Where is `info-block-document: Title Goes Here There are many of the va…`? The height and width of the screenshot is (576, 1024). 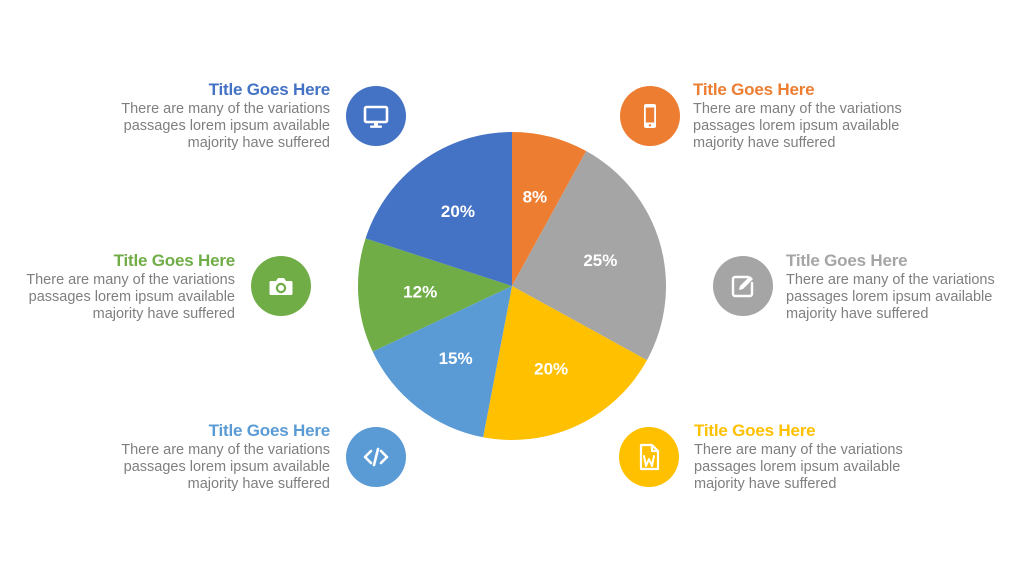 info-block-document: Title Goes Here There are many of the va… is located at coordinates (814, 456).